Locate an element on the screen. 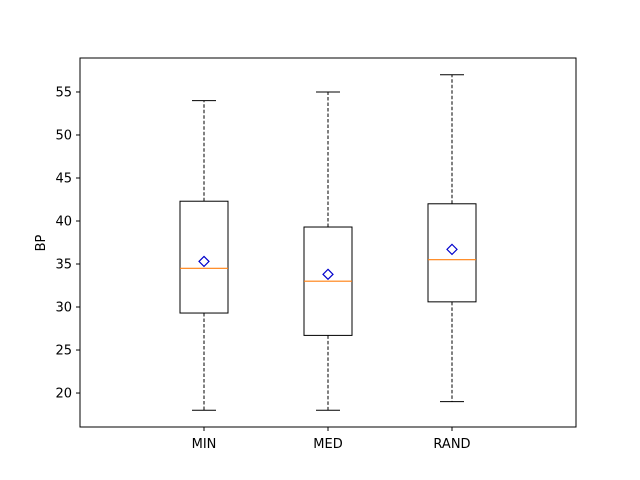  y-tick-label: 20 is located at coordinates (63, 394).